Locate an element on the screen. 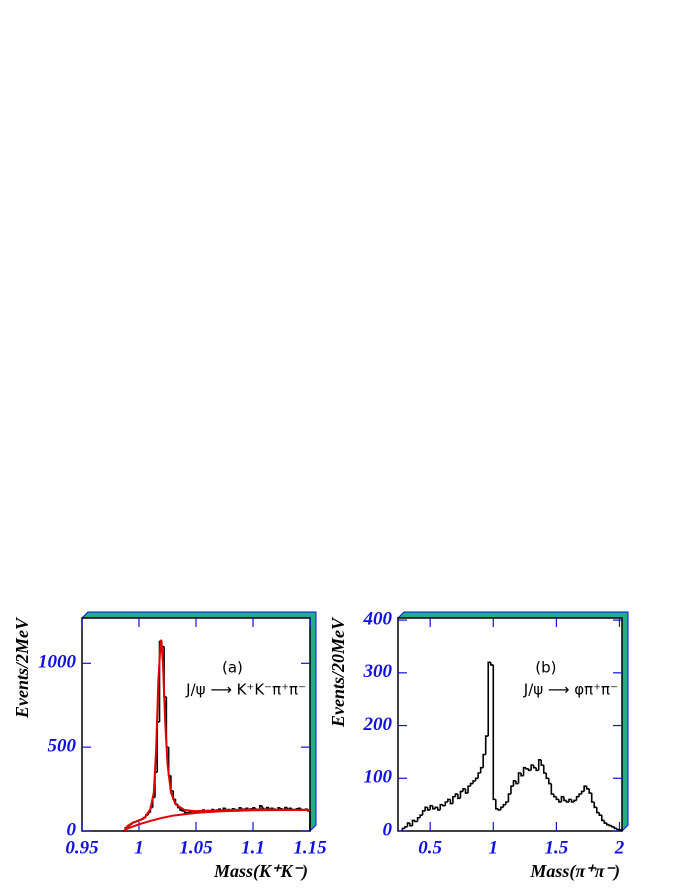  x-axis-label: Mass(π⁺π⁻) is located at coordinates (574, 871).